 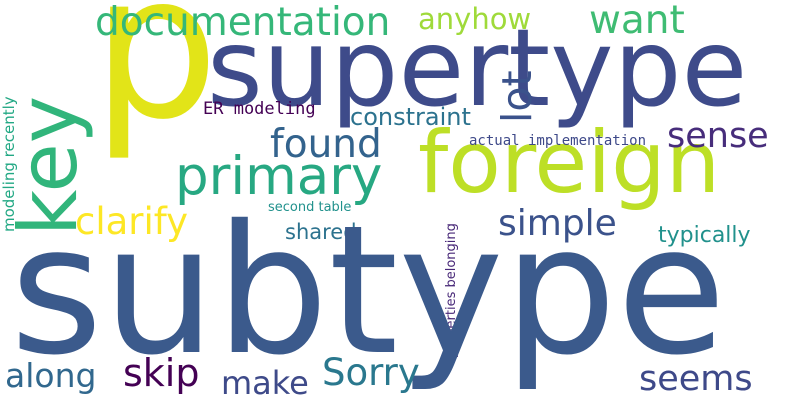 I want to click on word-simple: simple, so click(x=557, y=223).